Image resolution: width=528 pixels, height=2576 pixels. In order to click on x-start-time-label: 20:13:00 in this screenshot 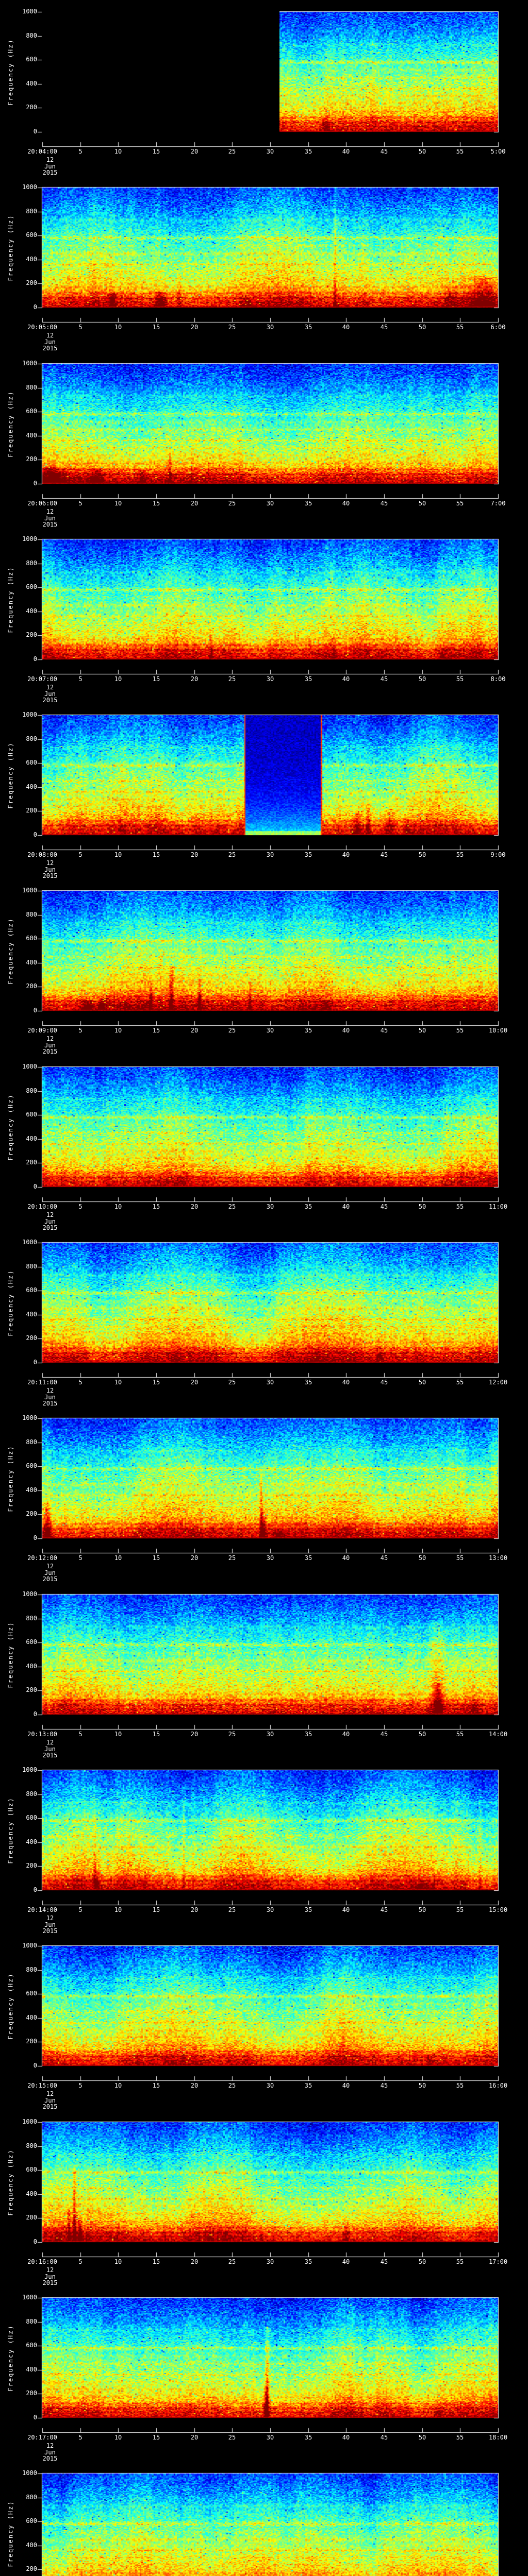, I will do `click(42, 1735)`.